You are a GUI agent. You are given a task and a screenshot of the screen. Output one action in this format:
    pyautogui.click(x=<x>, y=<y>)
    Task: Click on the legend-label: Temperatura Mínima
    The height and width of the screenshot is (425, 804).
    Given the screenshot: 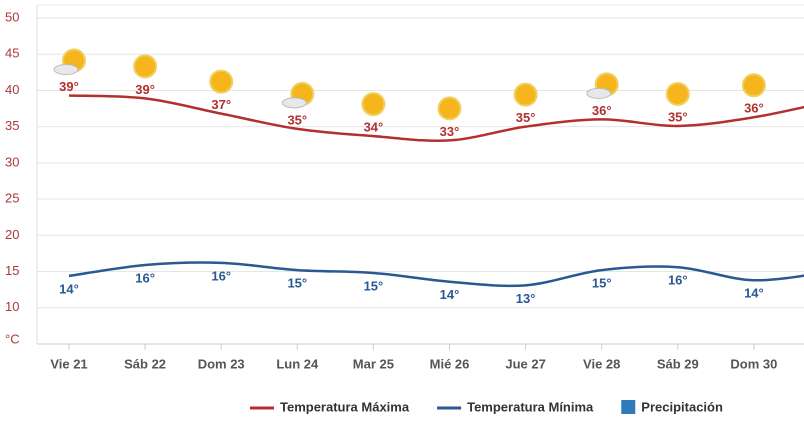 What is the action you would take?
    pyautogui.click(x=530, y=406)
    